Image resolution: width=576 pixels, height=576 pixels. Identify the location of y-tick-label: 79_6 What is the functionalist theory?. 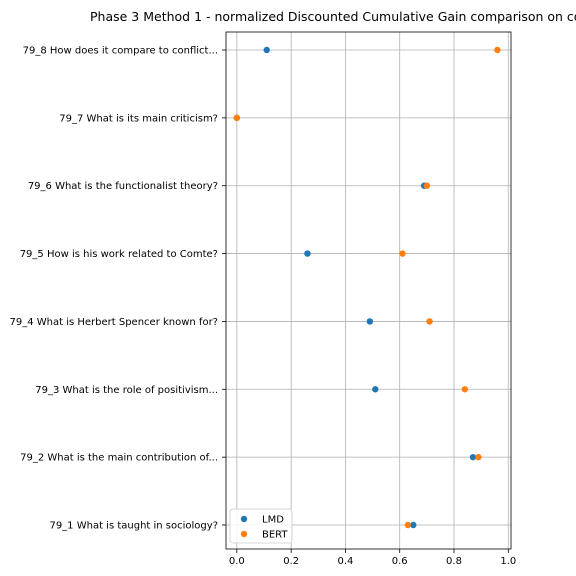
(123, 186).